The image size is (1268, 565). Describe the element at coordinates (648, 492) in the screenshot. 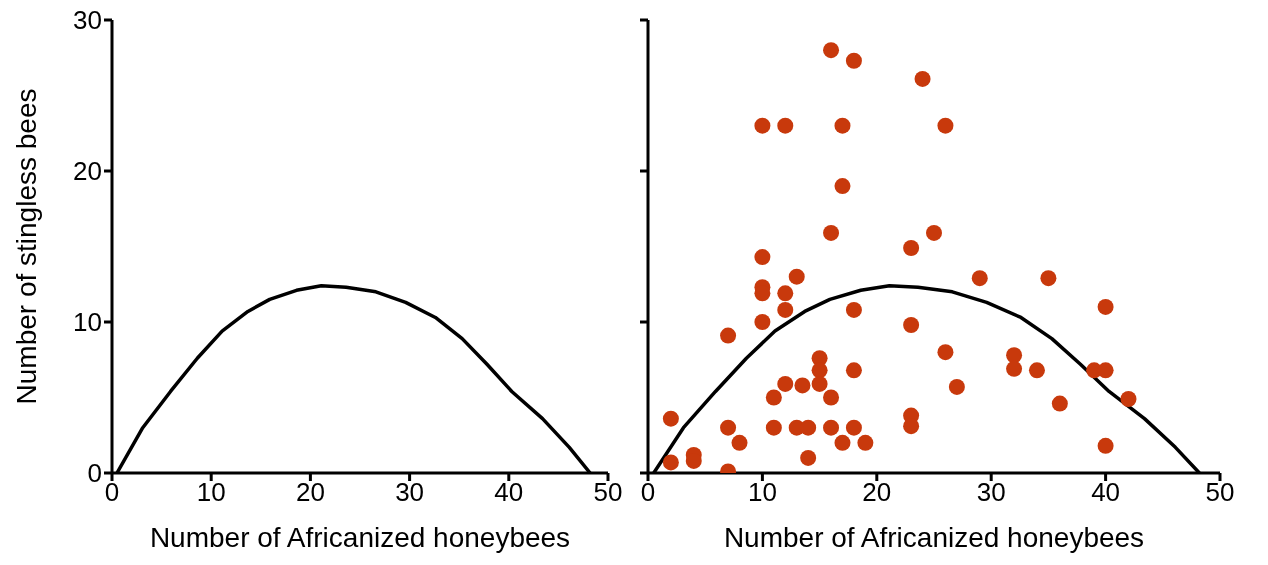

I see `x-tick-label: 0` at that location.